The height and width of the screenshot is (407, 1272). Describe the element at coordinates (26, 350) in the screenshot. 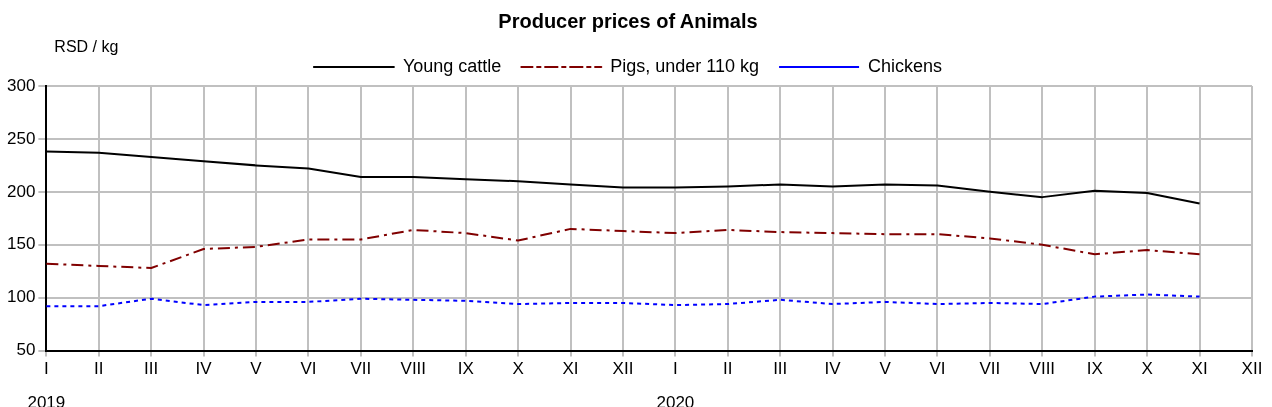

I see `y-tick-label: 50` at that location.